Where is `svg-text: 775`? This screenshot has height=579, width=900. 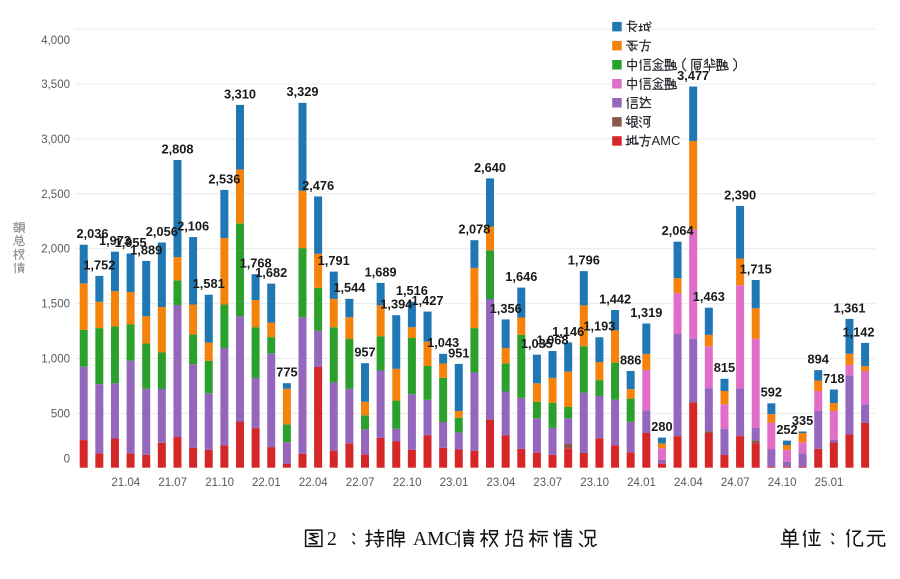
svg-text: 775 is located at coordinates (286, 372).